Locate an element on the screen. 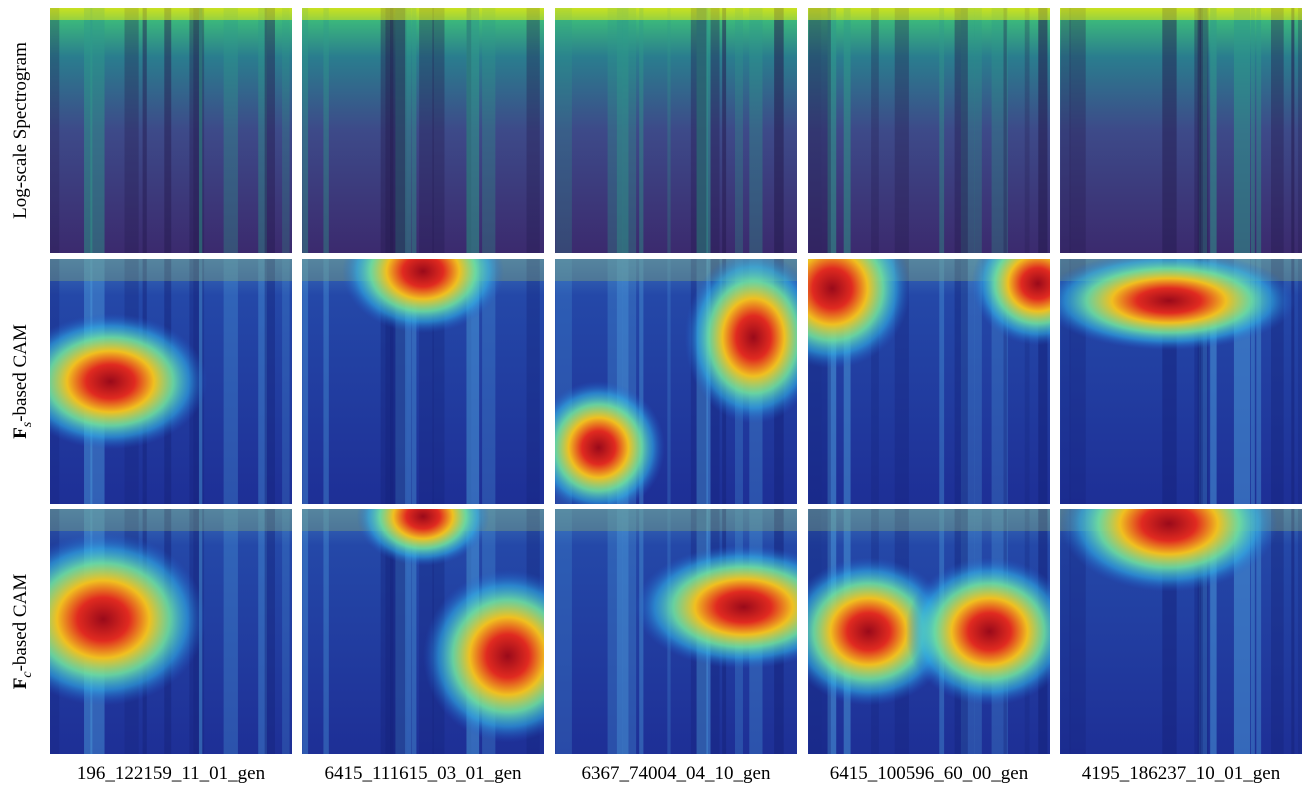 The height and width of the screenshot is (785, 1302). column-label: 196_122159_11_01_gen is located at coordinates (171, 773).